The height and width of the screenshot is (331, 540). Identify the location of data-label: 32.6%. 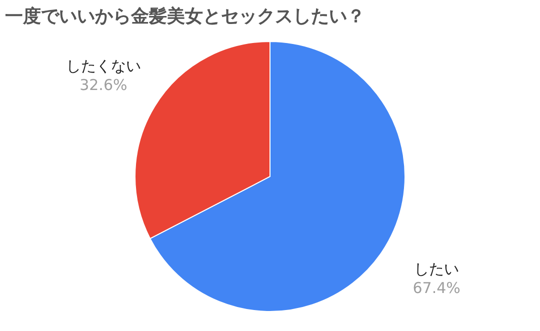
(104, 85).